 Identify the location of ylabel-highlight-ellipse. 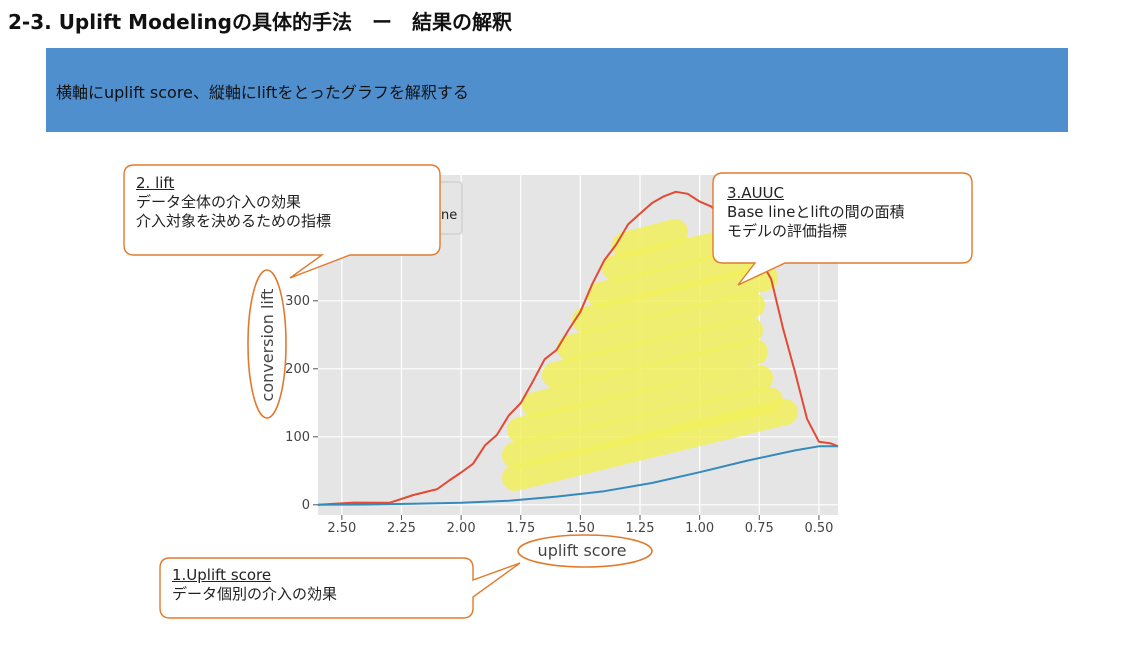
(267, 344).